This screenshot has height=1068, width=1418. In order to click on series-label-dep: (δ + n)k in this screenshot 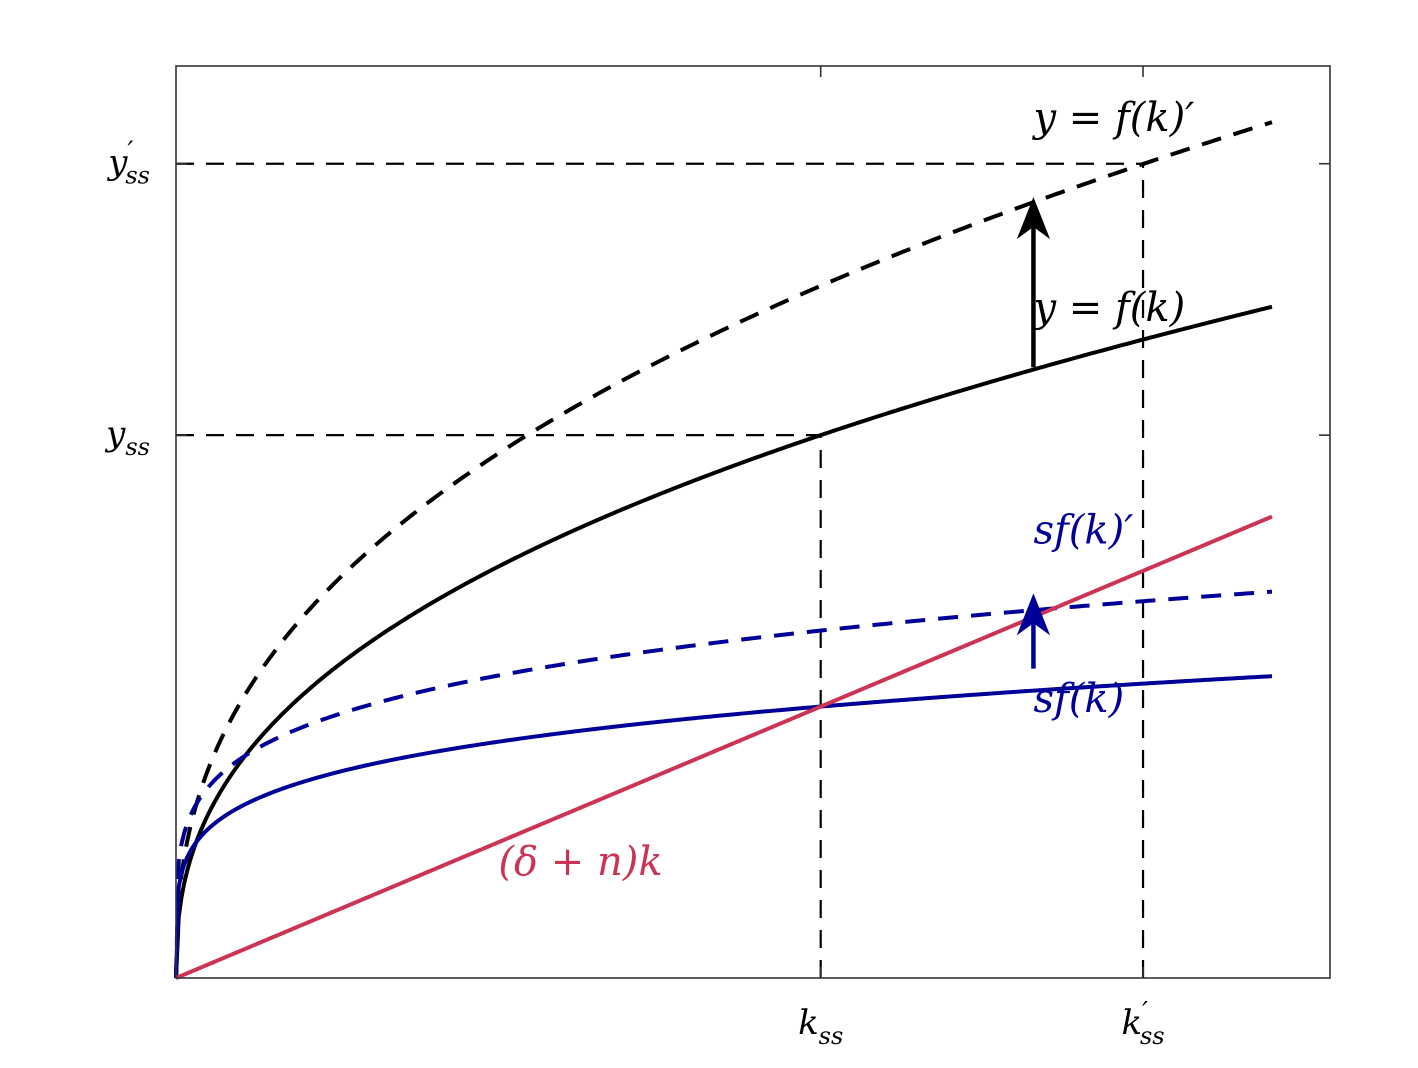, I will do `click(580, 862)`.